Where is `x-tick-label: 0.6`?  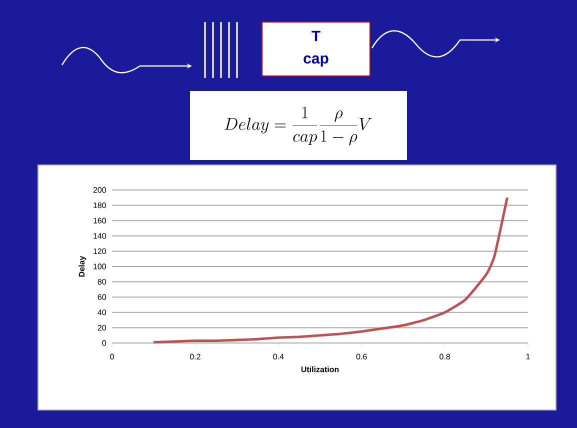
x-tick-label: 0.6 is located at coordinates (361, 357).